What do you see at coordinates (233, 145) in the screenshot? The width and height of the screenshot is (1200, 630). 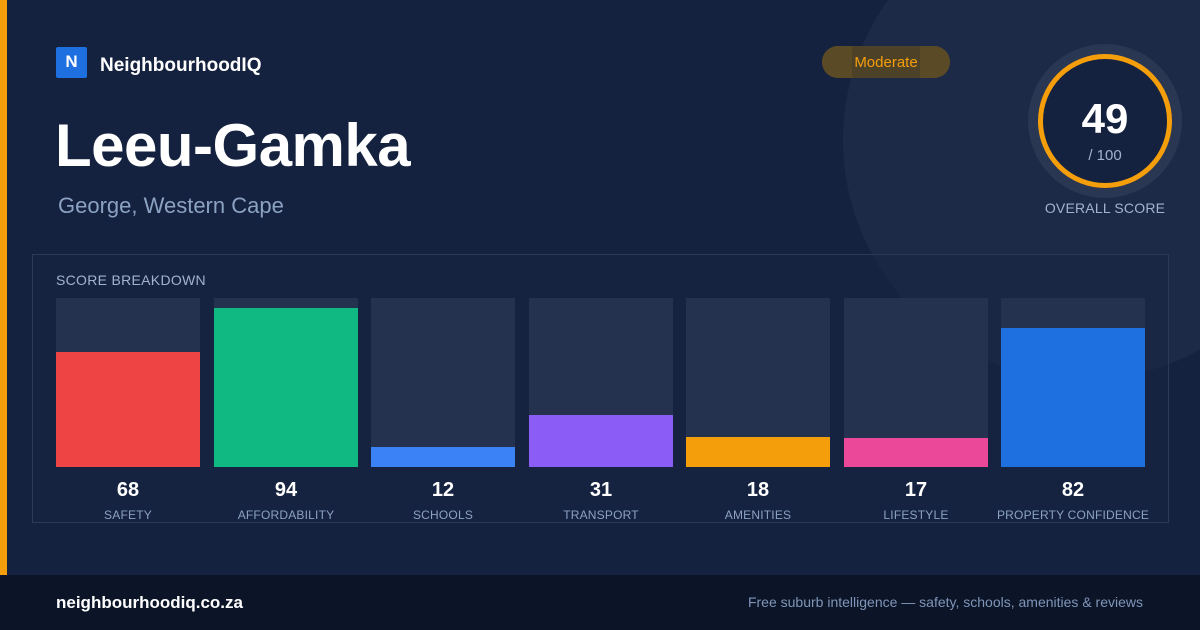 I see `suburb-title: Leeu-Gamka` at bounding box center [233, 145].